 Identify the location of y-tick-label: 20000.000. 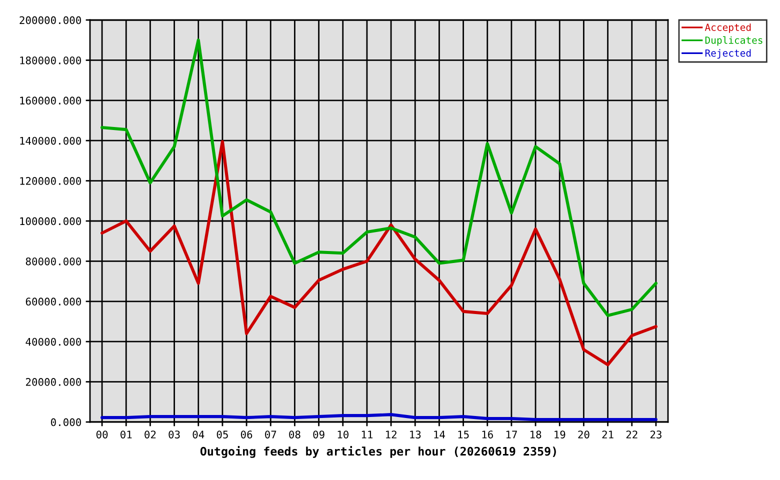
(53, 382).